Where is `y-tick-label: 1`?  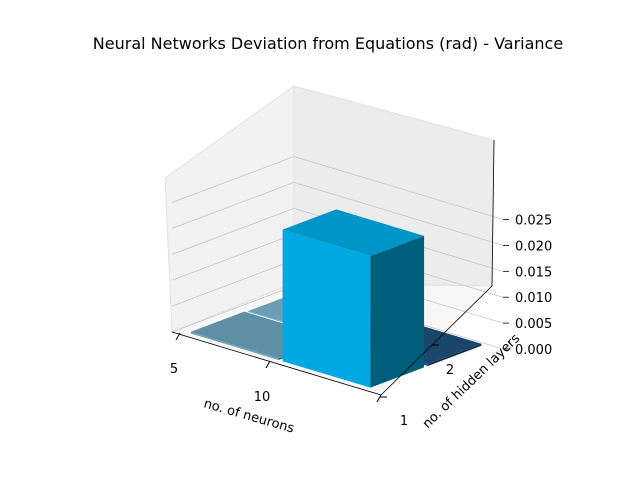 y-tick-label: 1 is located at coordinates (404, 421).